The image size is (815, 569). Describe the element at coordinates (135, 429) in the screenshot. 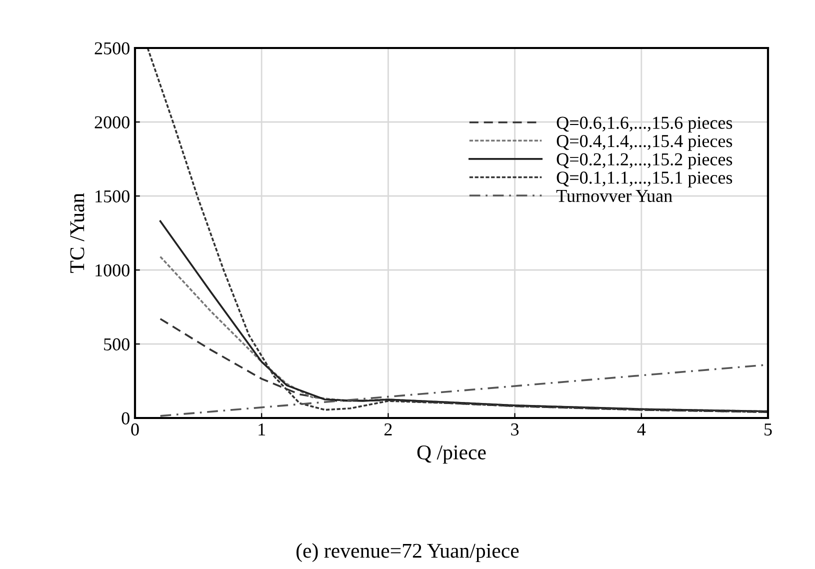

I see `x-tick-label: 0` at that location.